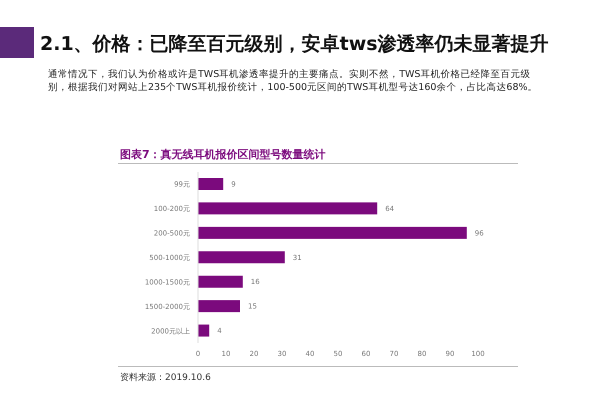  I want to click on text: 图表7：真无线耳机报价区间型号数量统计, so click(223, 154).